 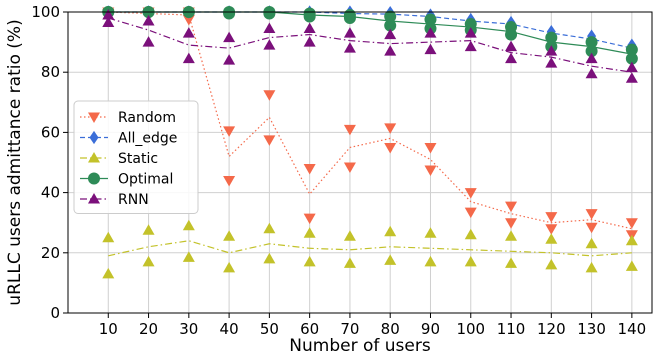 What do you see at coordinates (50, 72) in the screenshot?
I see `y-tick-label: 80` at bounding box center [50, 72].